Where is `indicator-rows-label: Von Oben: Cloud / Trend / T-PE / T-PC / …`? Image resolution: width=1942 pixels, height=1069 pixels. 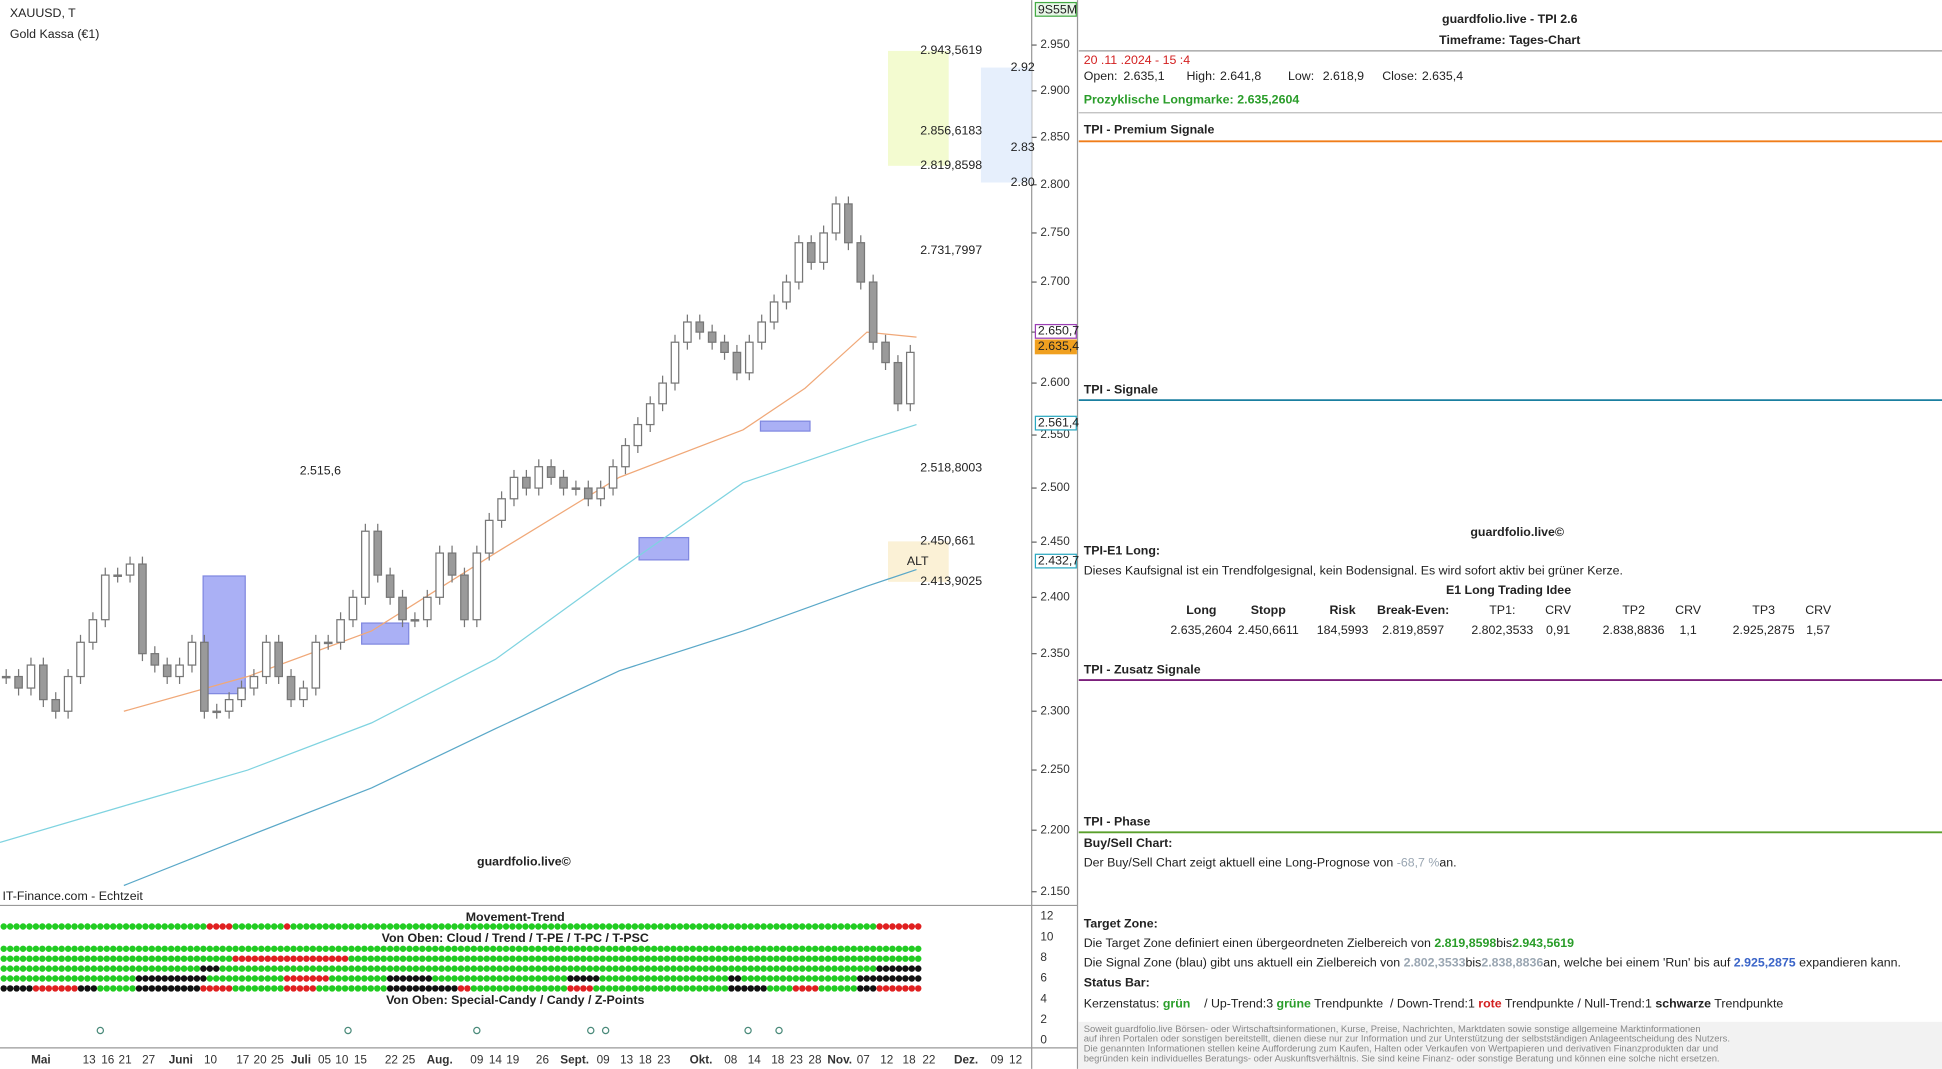 indicator-rows-label: Von Oben: Cloud / Trend / T-PE / T-PC / … is located at coordinates (515, 938).